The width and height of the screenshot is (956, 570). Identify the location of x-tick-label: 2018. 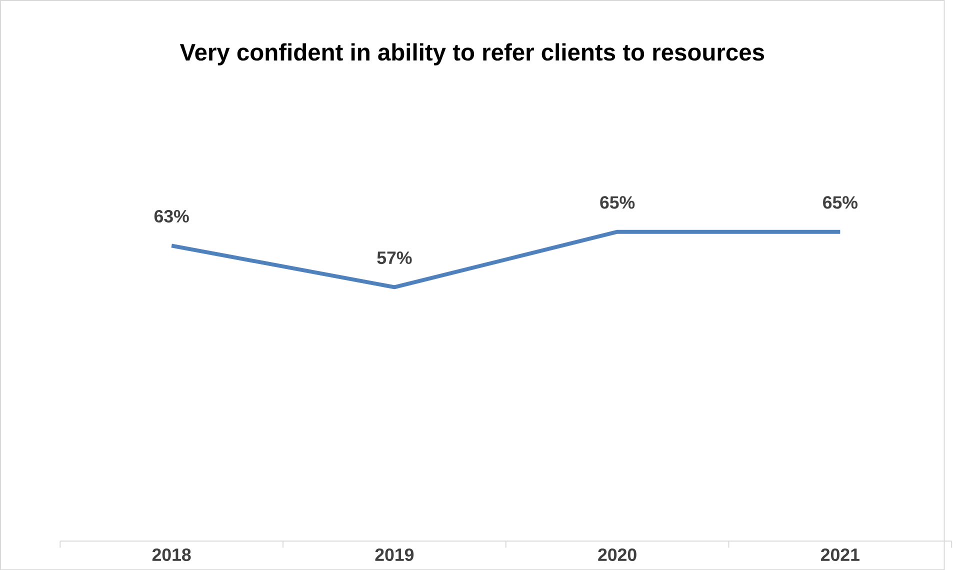
(171, 554).